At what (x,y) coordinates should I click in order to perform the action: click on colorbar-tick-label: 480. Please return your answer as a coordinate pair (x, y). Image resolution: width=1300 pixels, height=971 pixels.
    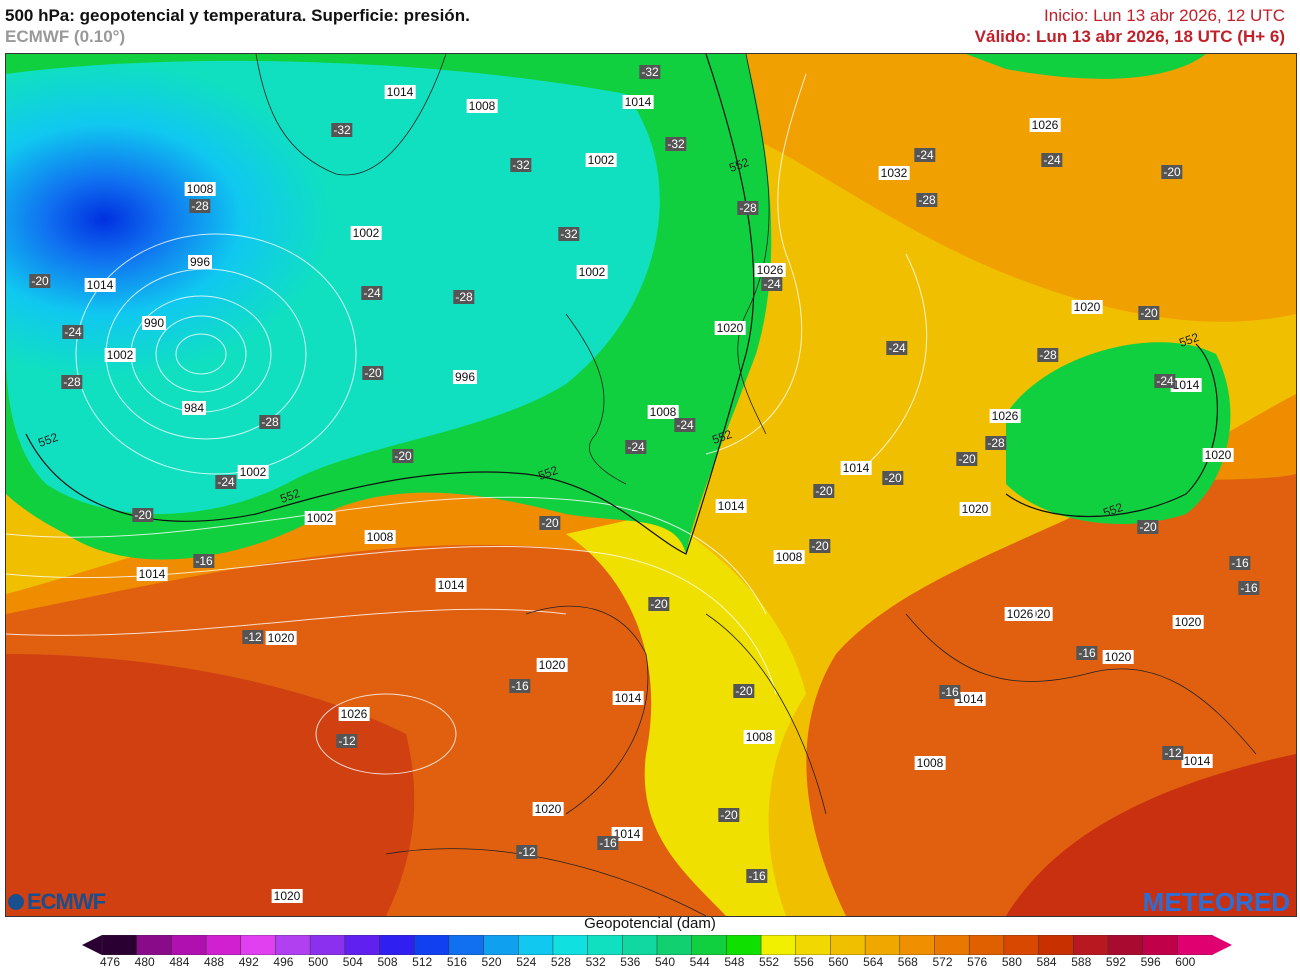
    Looking at the image, I should click on (144, 962).